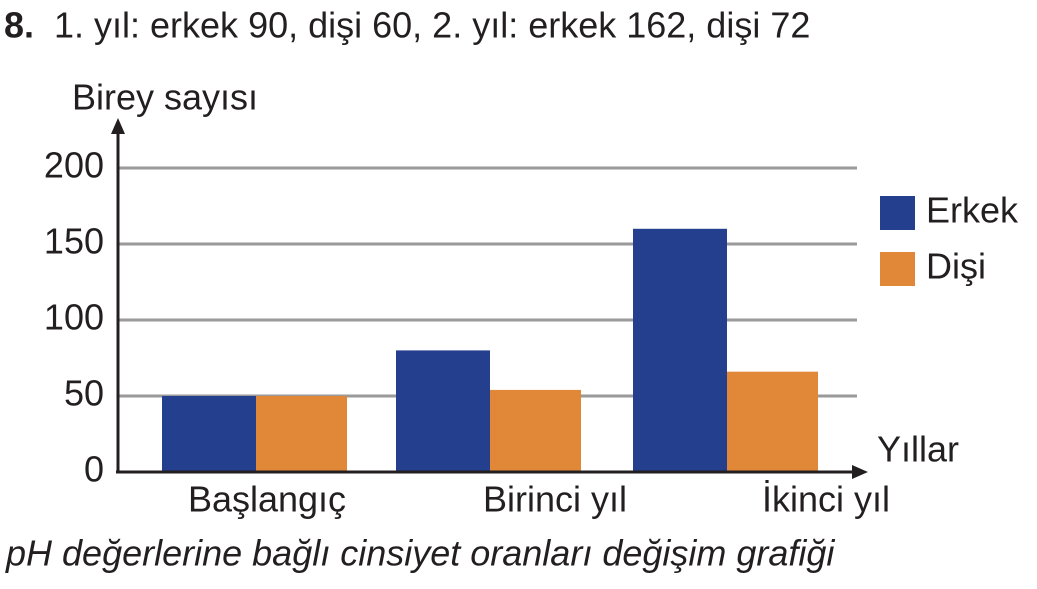  I want to click on y-tick-label: 50, so click(84, 393).